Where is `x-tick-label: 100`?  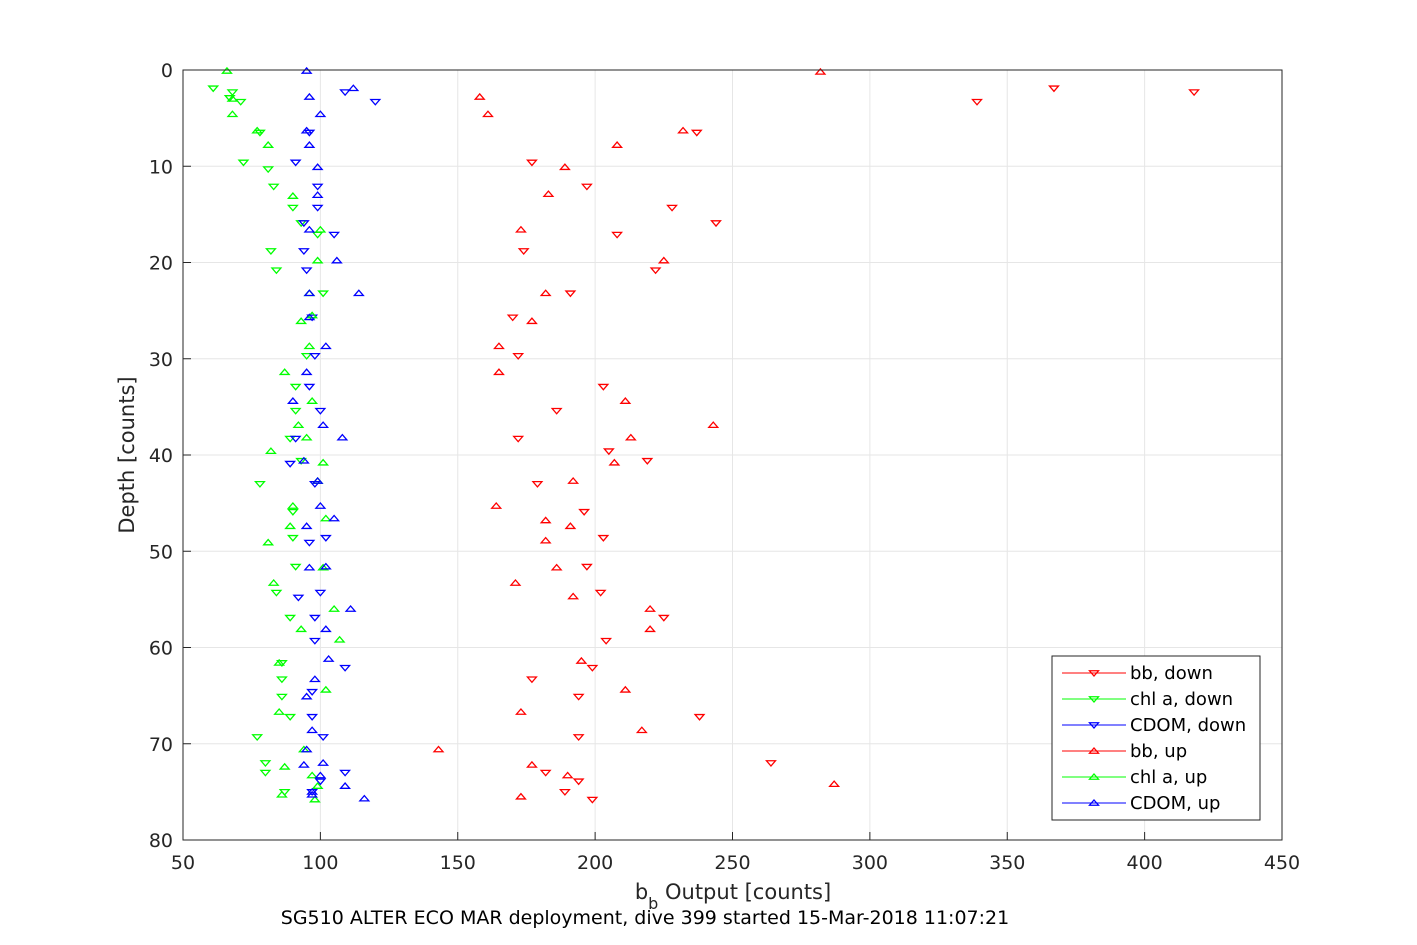
x-tick-label: 100 is located at coordinates (320, 863).